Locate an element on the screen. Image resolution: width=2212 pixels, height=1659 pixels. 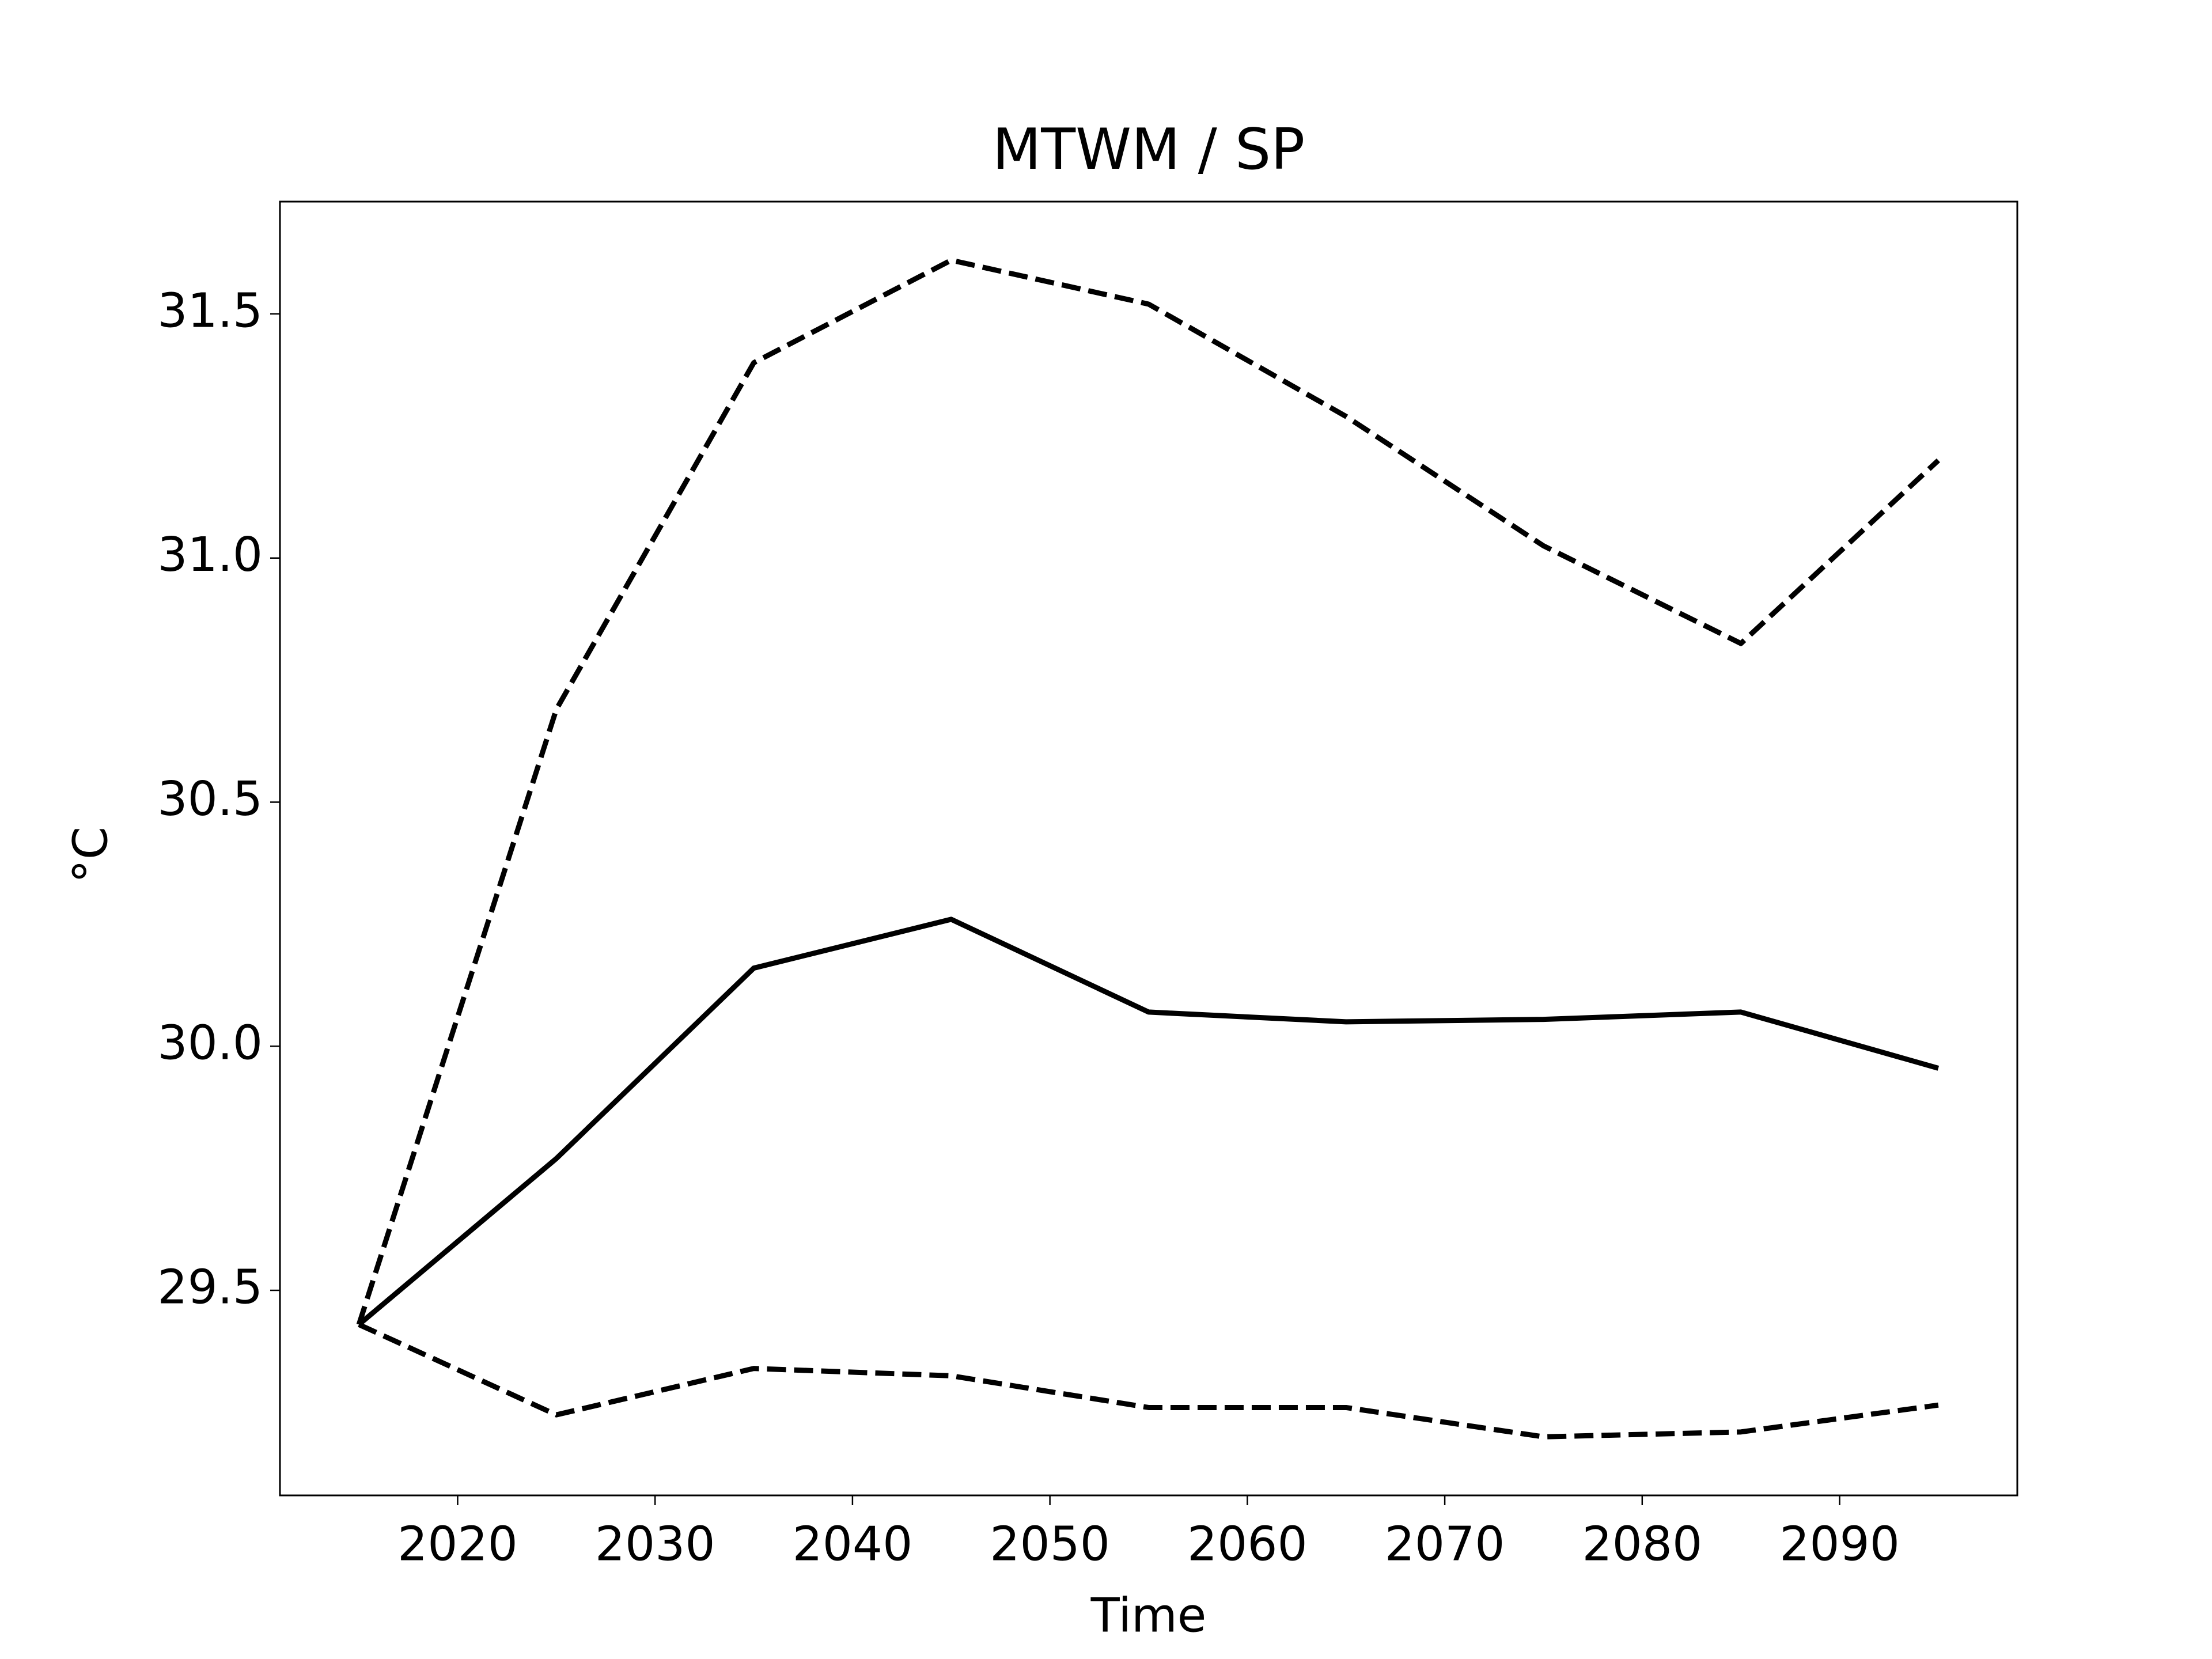
y-tick-label: 29.5 is located at coordinates (210, 1287).